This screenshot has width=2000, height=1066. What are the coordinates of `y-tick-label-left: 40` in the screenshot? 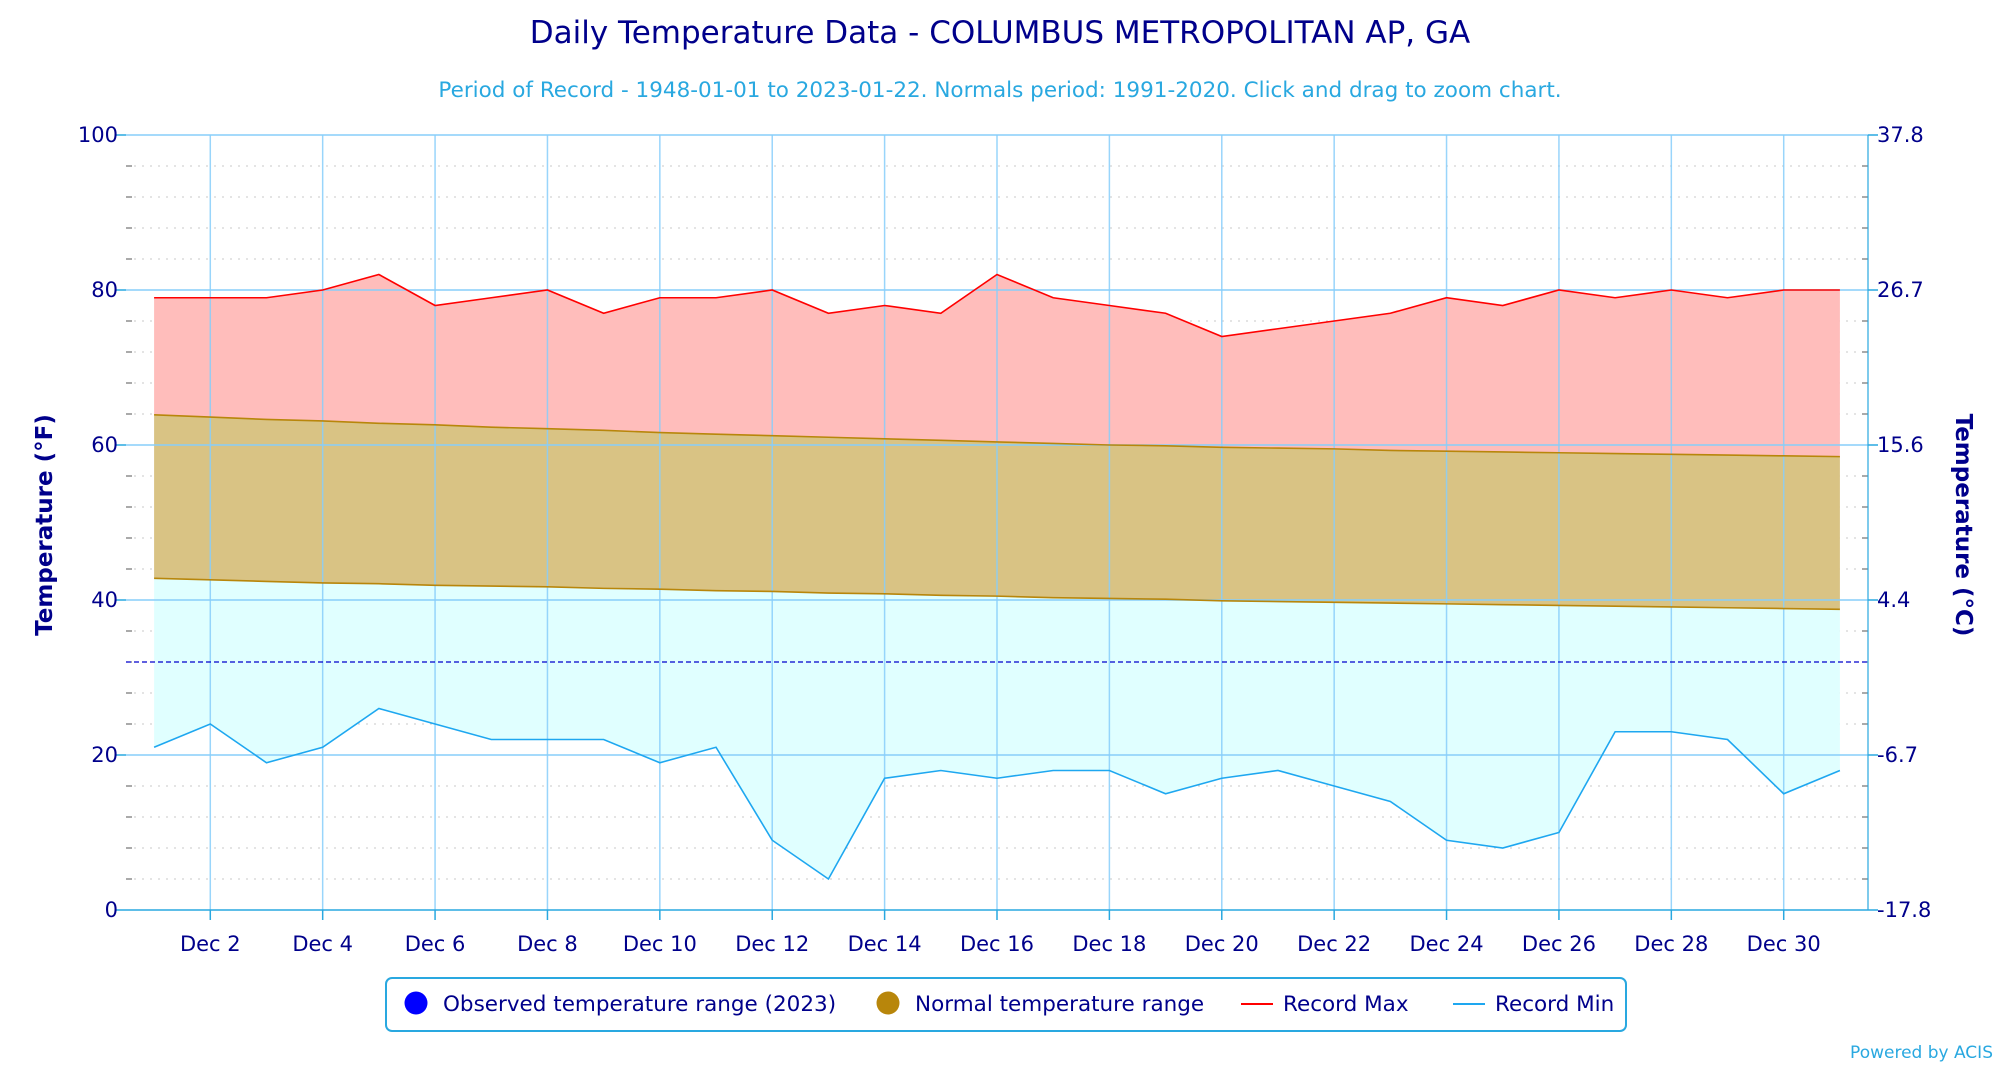 It's located at (104, 600).